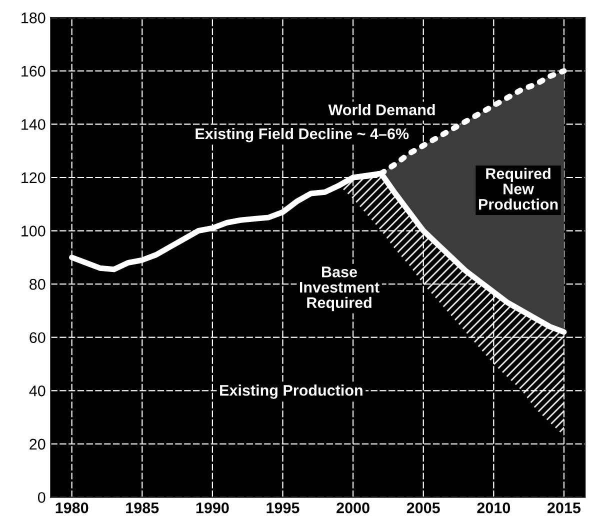 This screenshot has width=597, height=519. What do you see at coordinates (212, 508) in the screenshot?
I see `x-tick-label: 1990` at bounding box center [212, 508].